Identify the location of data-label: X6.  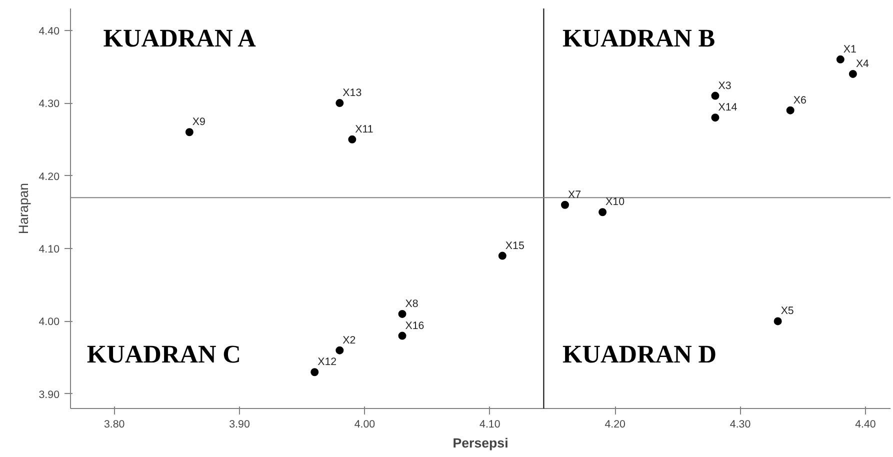
(799, 100).